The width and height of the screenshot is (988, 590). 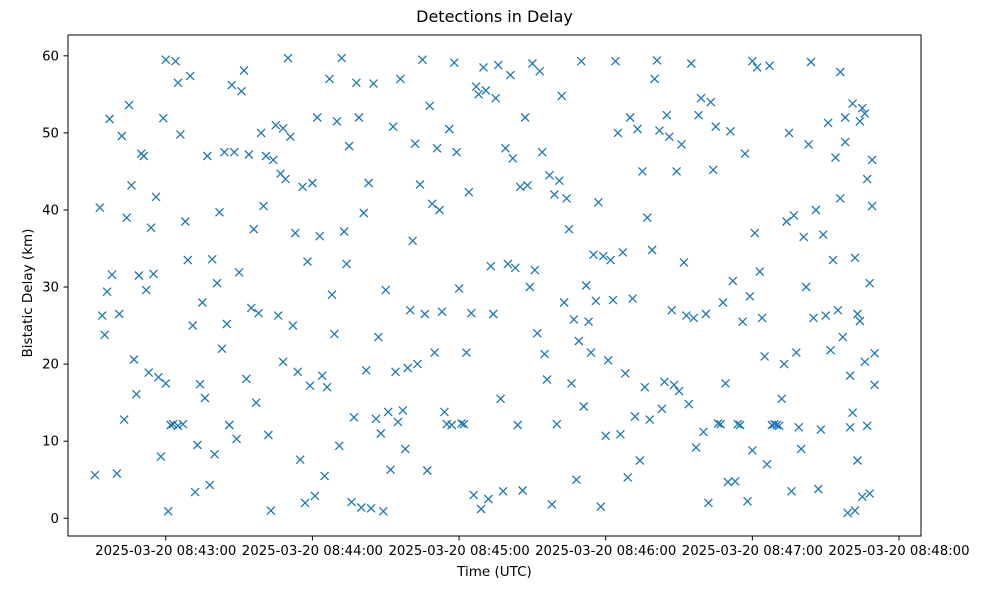 What do you see at coordinates (605, 551) in the screenshot?
I see `x-tick-label: 2025-03-20 08:46:00` at bounding box center [605, 551].